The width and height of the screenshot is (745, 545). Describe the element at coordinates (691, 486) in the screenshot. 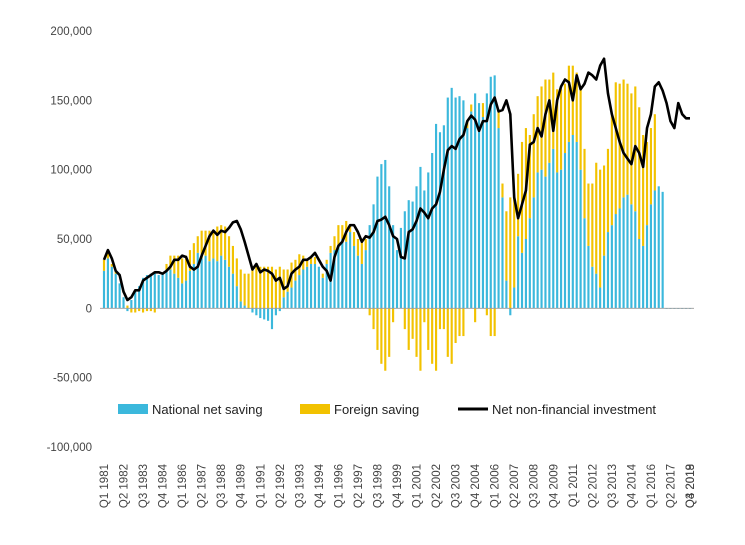

I see `x-tick-label: Q3 2018` at that location.